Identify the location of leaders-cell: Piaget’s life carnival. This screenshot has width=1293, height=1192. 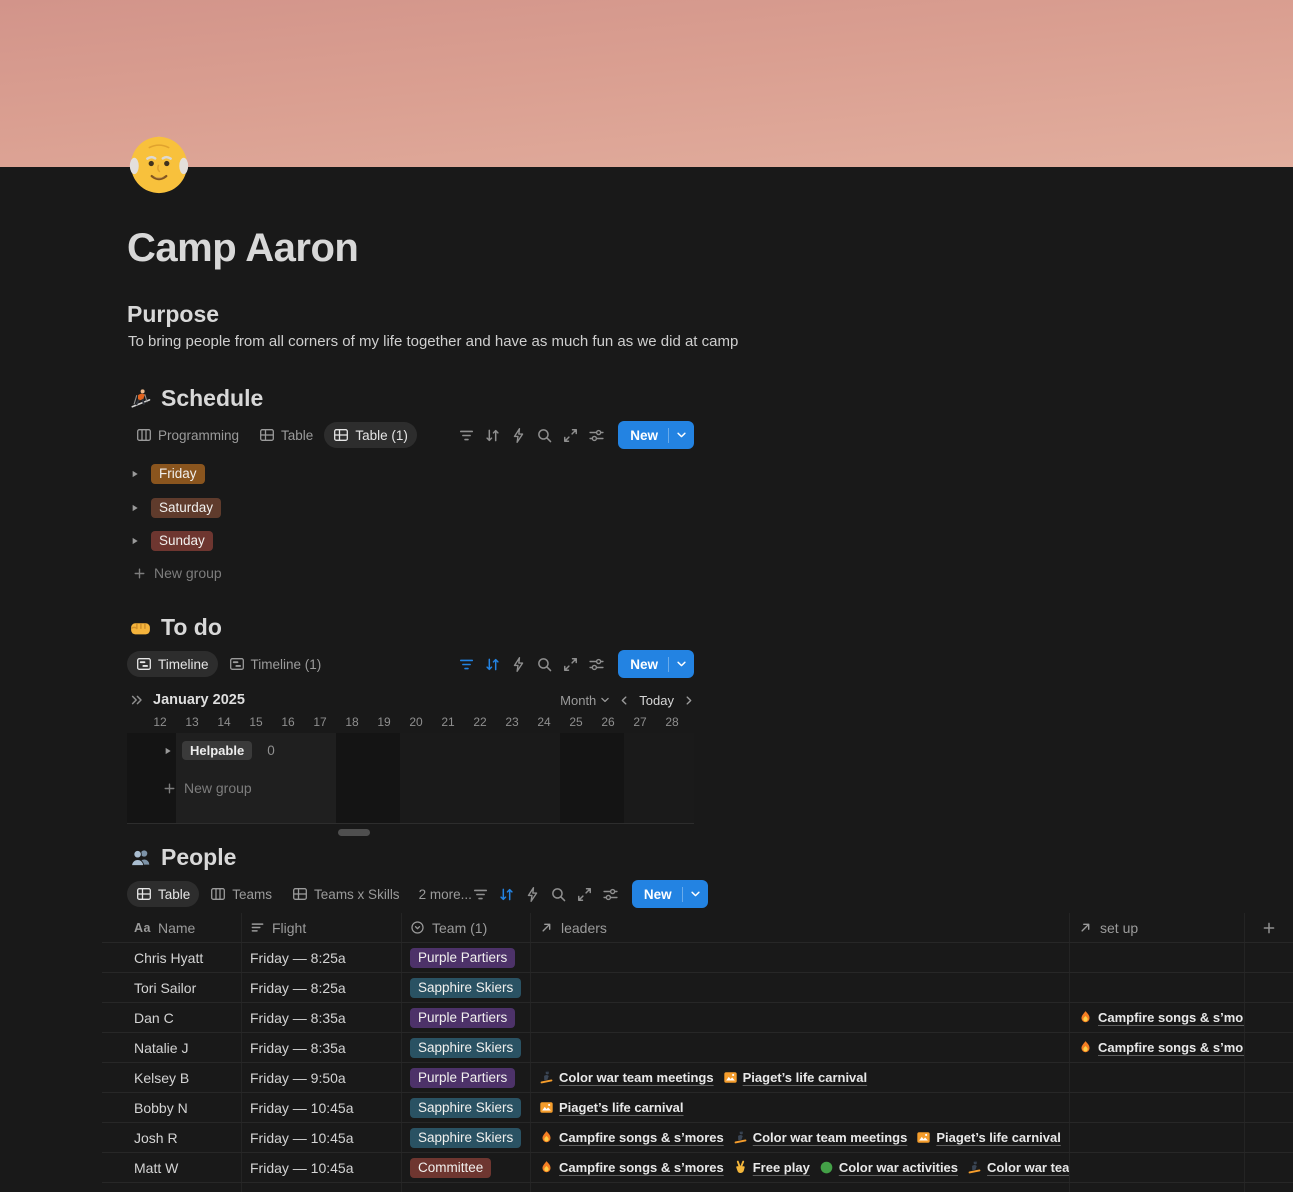
(800, 1107).